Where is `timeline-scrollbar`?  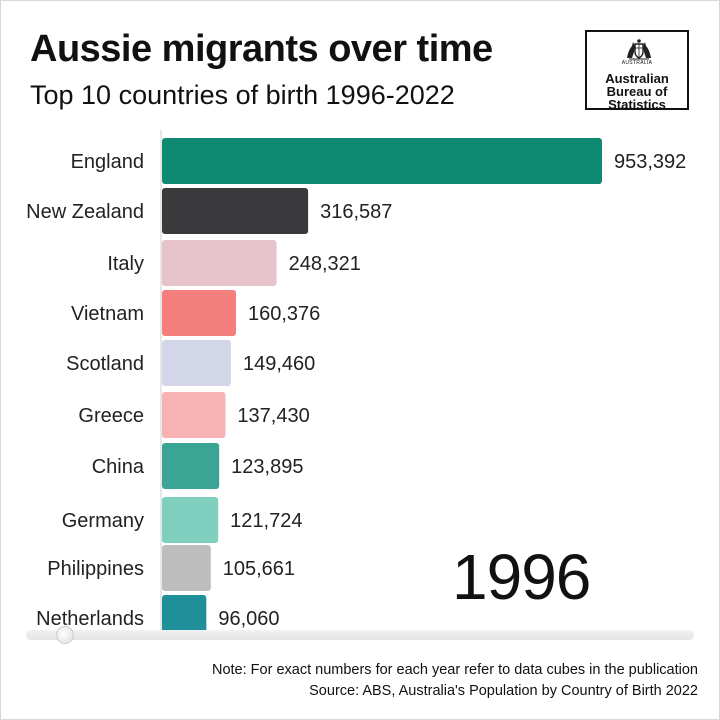 timeline-scrollbar is located at coordinates (360, 635).